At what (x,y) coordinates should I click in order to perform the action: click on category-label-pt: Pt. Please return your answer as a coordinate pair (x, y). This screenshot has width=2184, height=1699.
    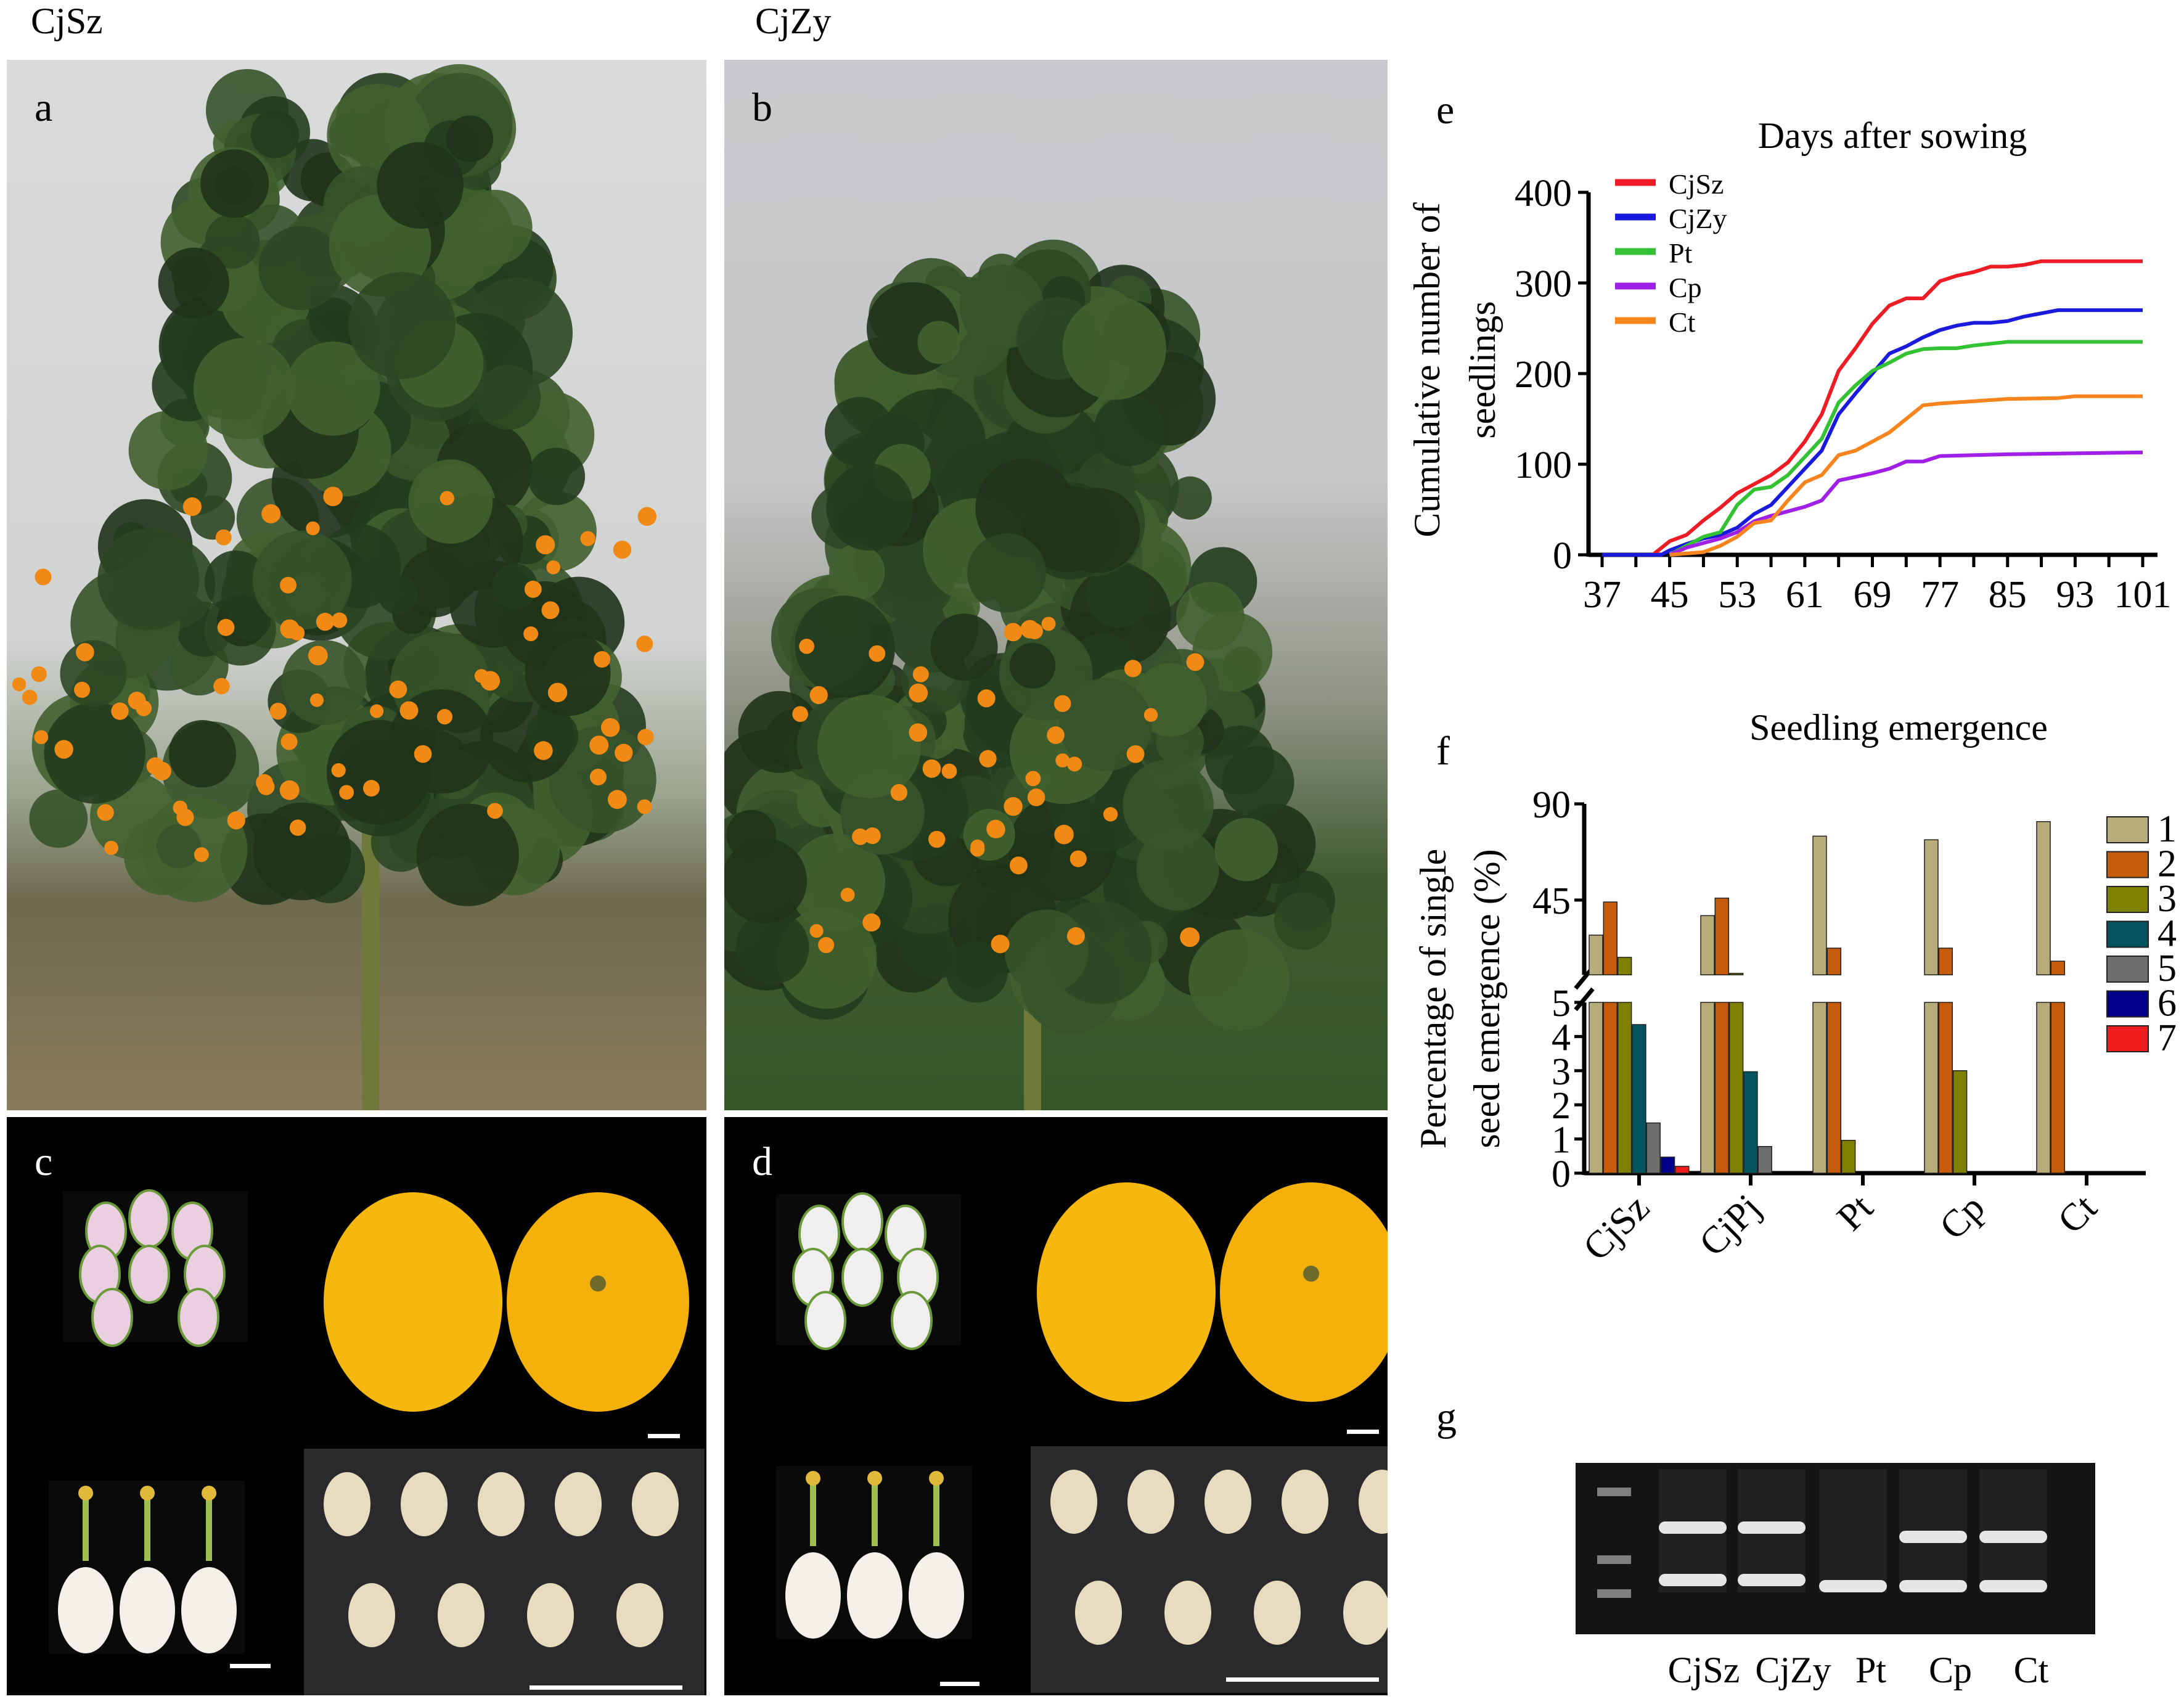
    Looking at the image, I should click on (1855, 1213).